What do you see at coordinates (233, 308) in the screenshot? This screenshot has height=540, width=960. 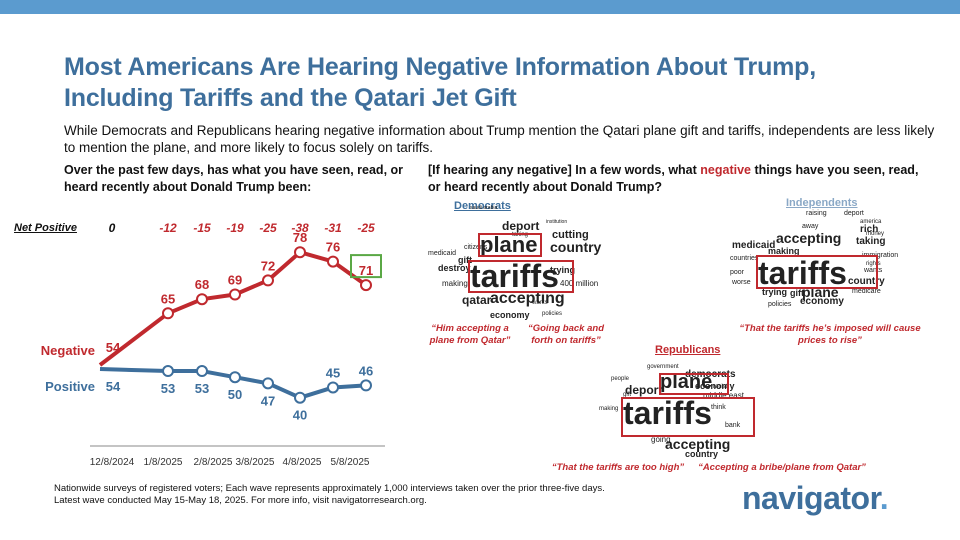 I see `negative-line` at bounding box center [233, 308].